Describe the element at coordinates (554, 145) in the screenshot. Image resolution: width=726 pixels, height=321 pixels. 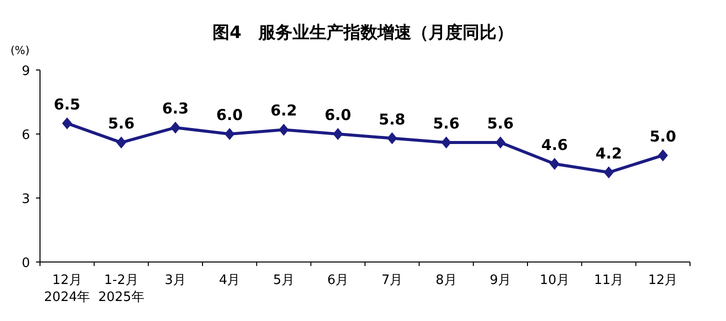
I see `data-label: 4.6` at that location.